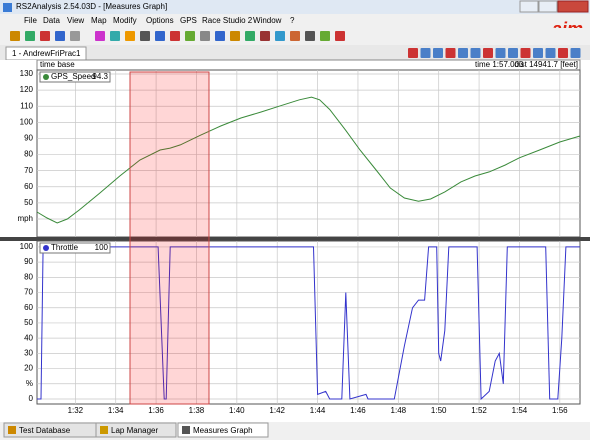 The image size is (590, 440). Describe the element at coordinates (65, 247) in the screenshot. I see `legend-name: Throttle` at that location.